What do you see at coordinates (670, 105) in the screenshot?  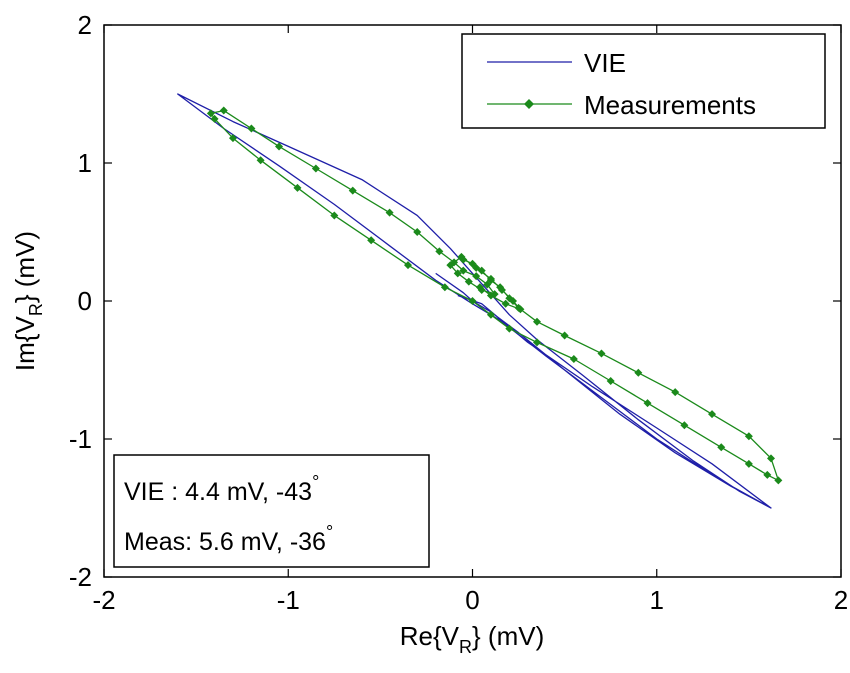 I see `legend-label-measurements: Measurements` at bounding box center [670, 105].